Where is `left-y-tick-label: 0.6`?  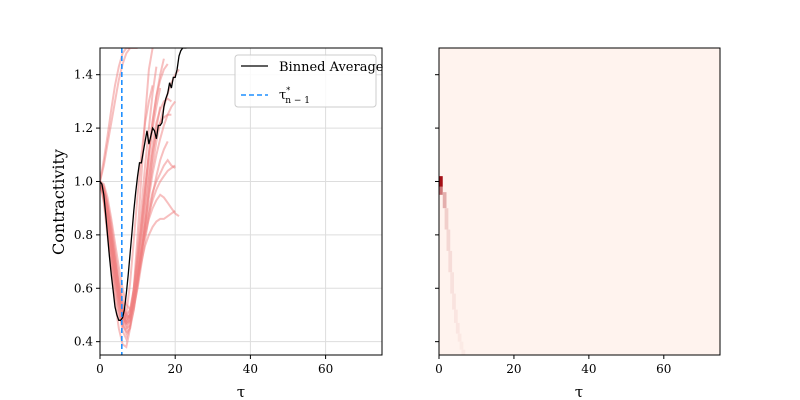 left-y-tick-label: 0.6 is located at coordinates (83, 288).